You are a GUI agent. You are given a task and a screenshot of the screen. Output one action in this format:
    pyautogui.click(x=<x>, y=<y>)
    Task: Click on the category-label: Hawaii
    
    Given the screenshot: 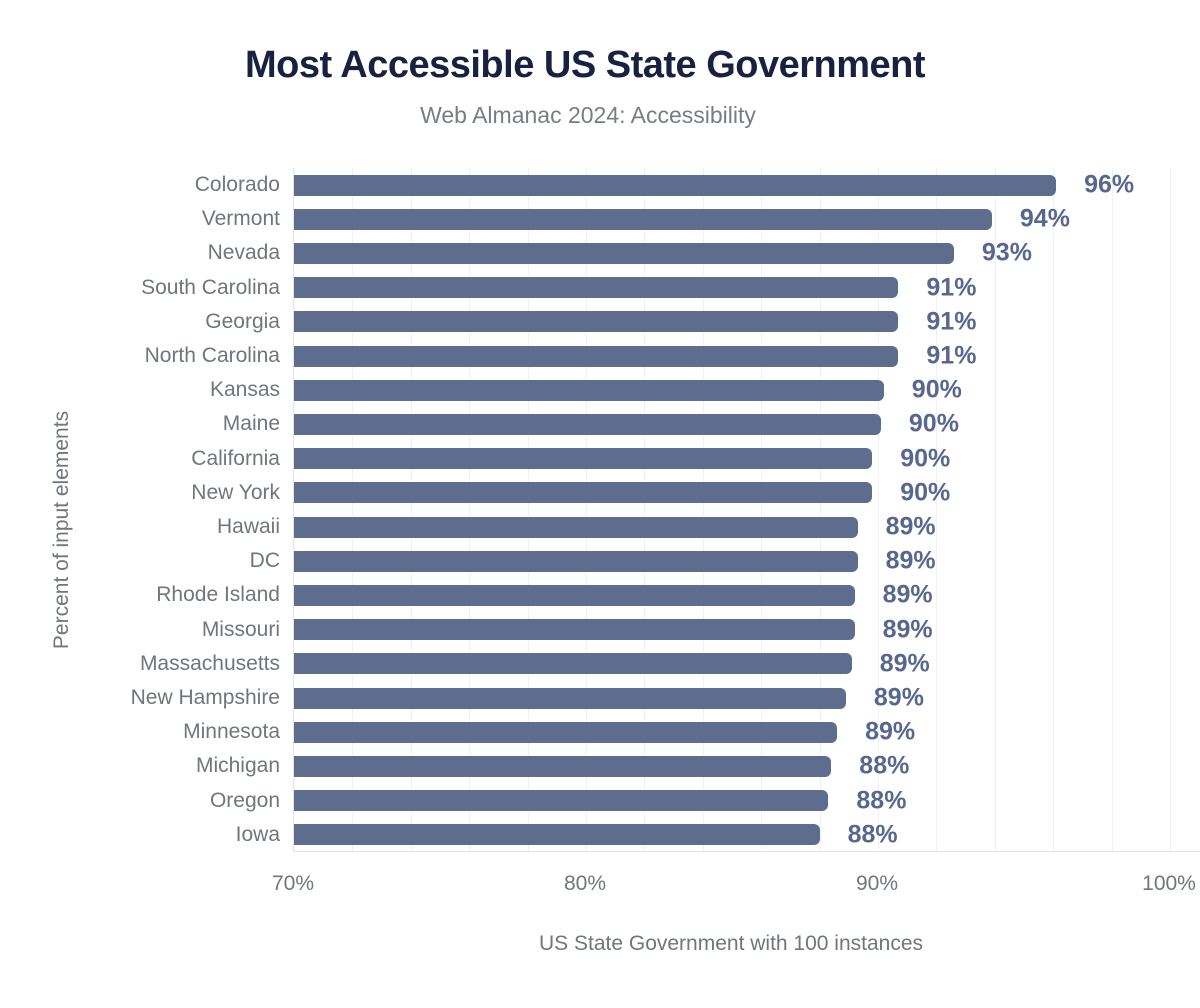 What is the action you would take?
    pyautogui.click(x=248, y=526)
    